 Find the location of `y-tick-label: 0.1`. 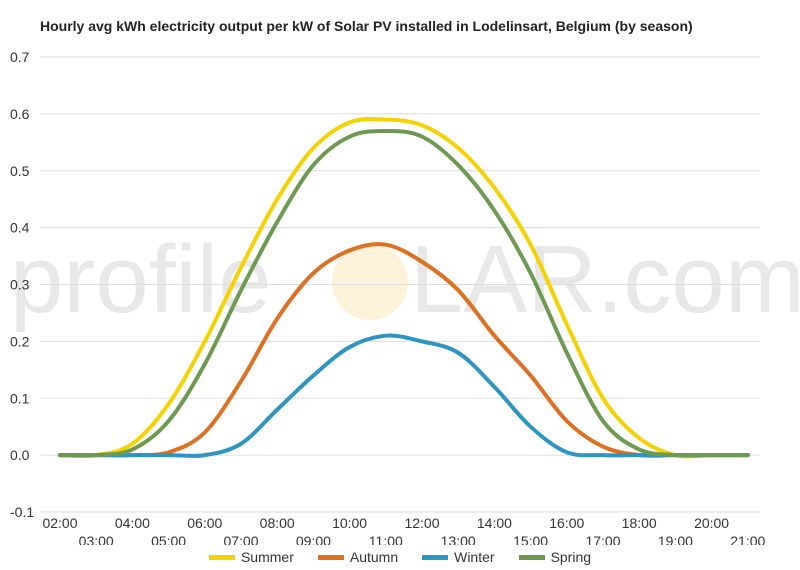

y-tick-label: 0.1 is located at coordinates (20, 398).